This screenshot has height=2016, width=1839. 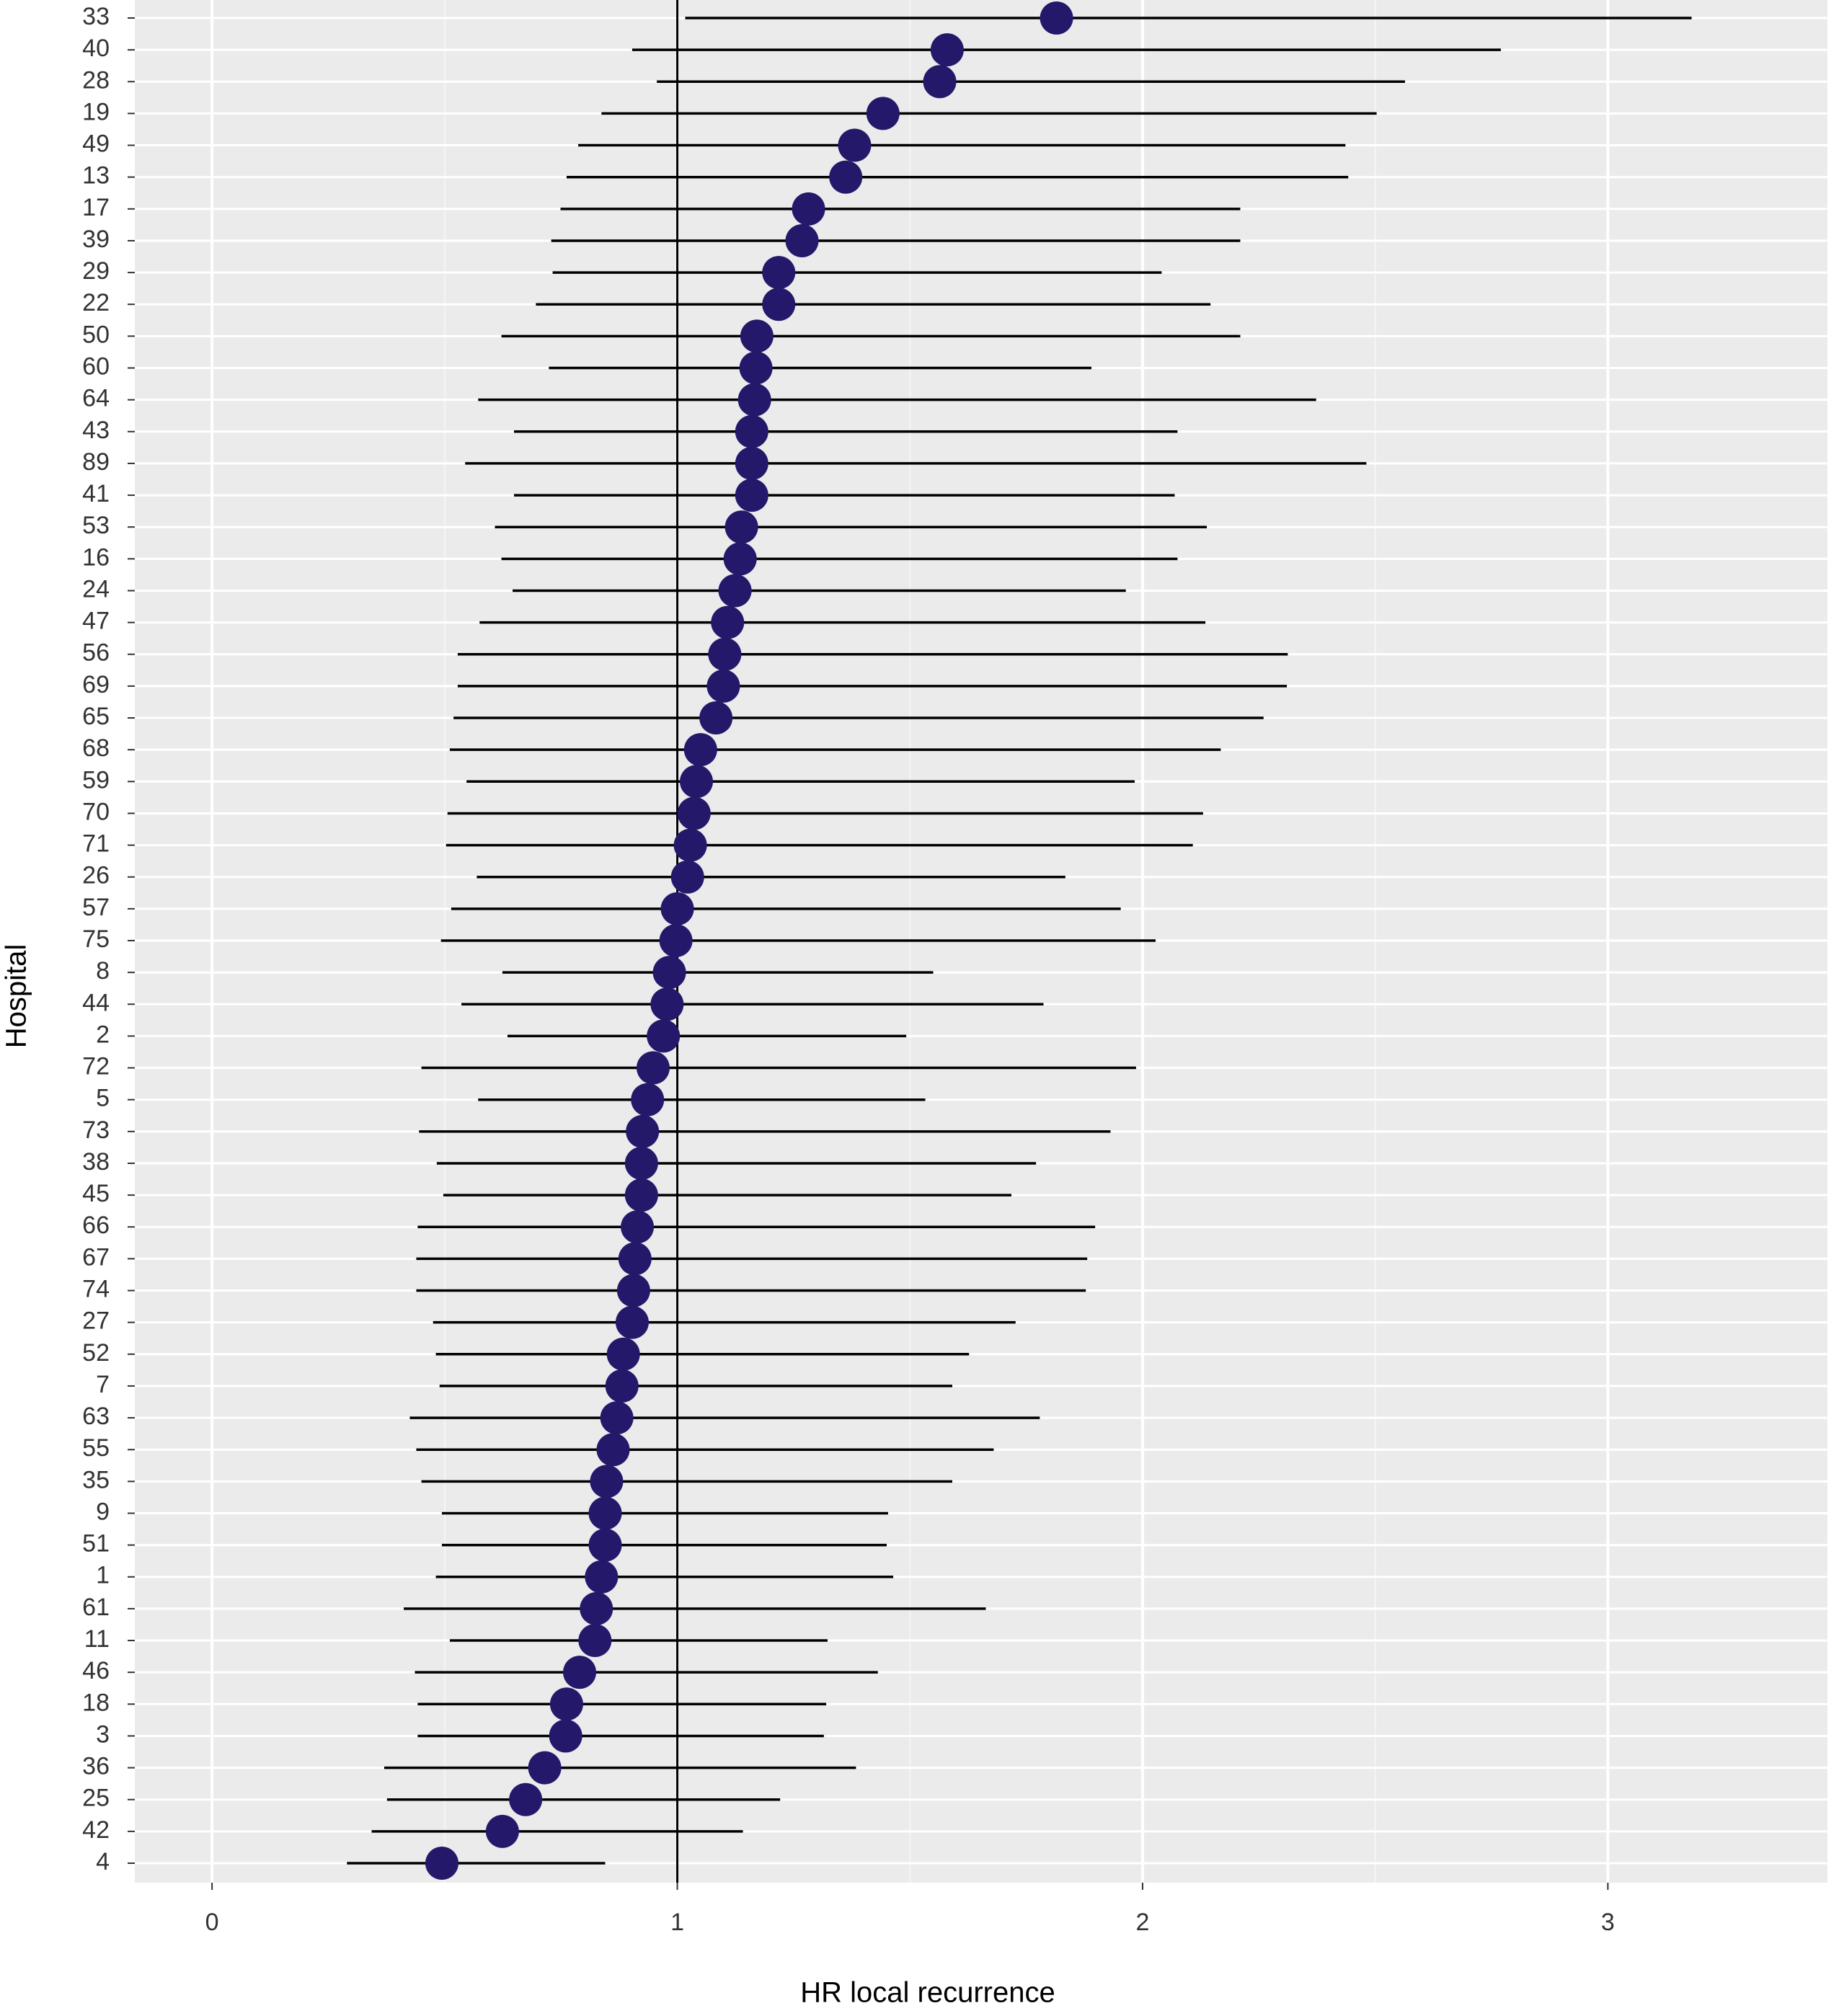 I want to click on y-tick-label: 44, so click(x=96, y=1003).